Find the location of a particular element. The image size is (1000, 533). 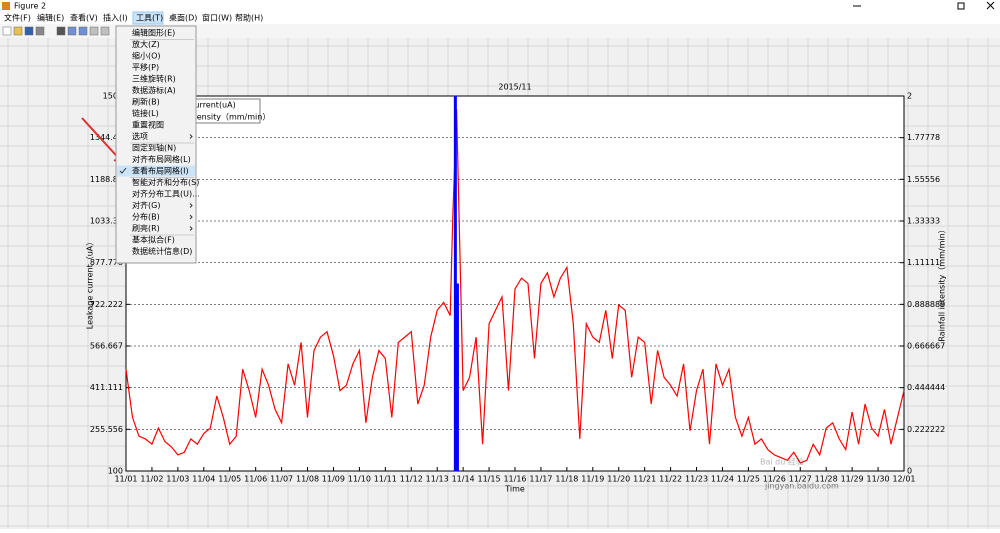

x-tick-label: 11/01 is located at coordinates (125, 479).